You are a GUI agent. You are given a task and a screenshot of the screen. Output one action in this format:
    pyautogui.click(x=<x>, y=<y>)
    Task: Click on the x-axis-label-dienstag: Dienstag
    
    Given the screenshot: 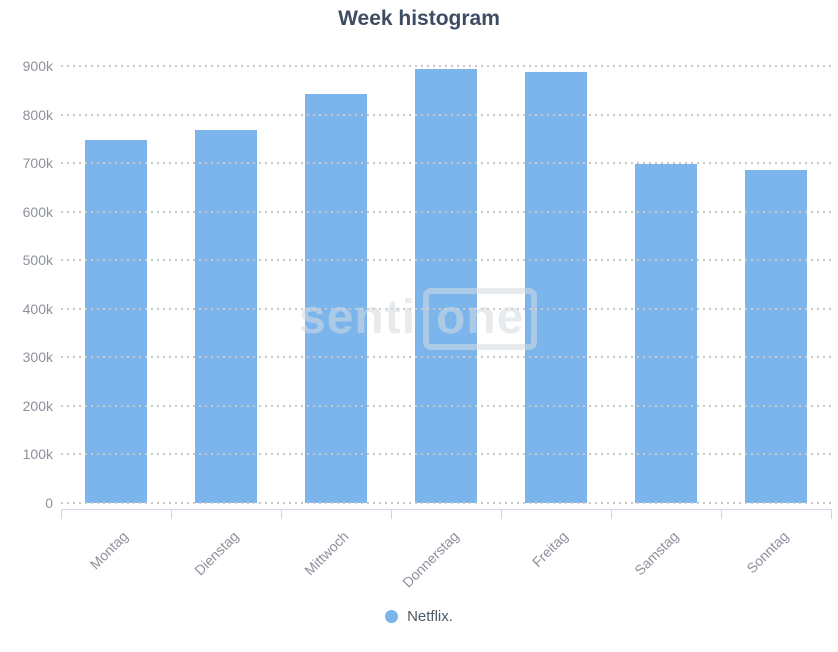 What is the action you would take?
    pyautogui.click(x=216, y=553)
    